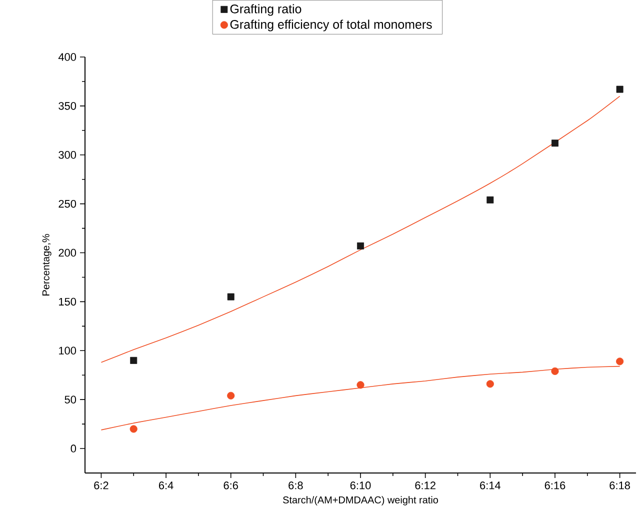  I want to click on x-tick-label: 6:14, so click(490, 486).